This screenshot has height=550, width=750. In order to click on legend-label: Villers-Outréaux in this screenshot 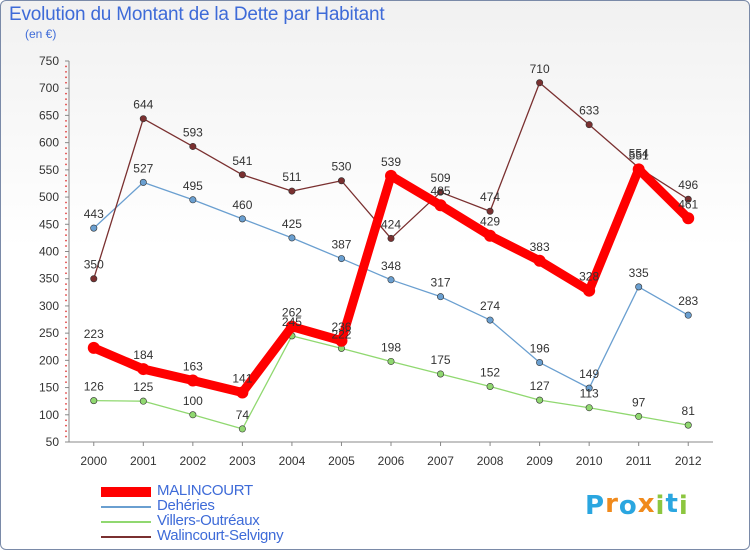, I will do `click(208, 520)`.